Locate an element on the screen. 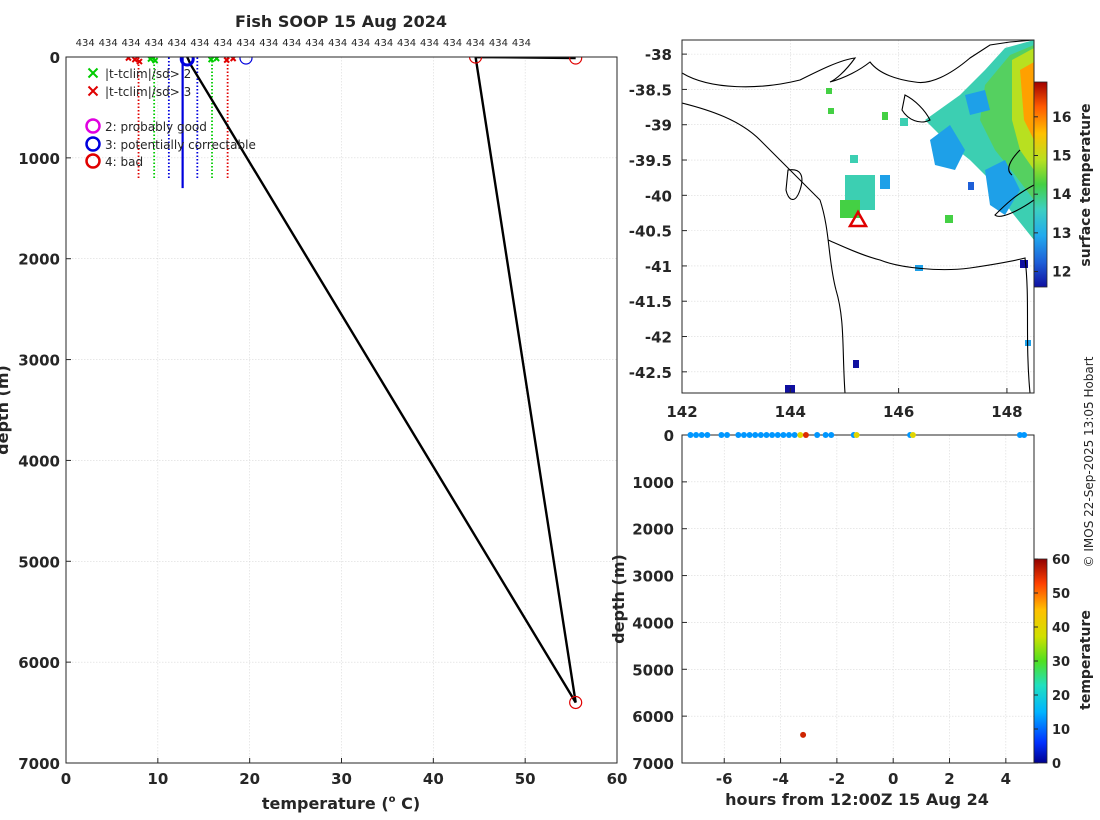 The height and width of the screenshot is (820, 1100). temperature-colorbar-tick: 10 is located at coordinates (1061, 730).